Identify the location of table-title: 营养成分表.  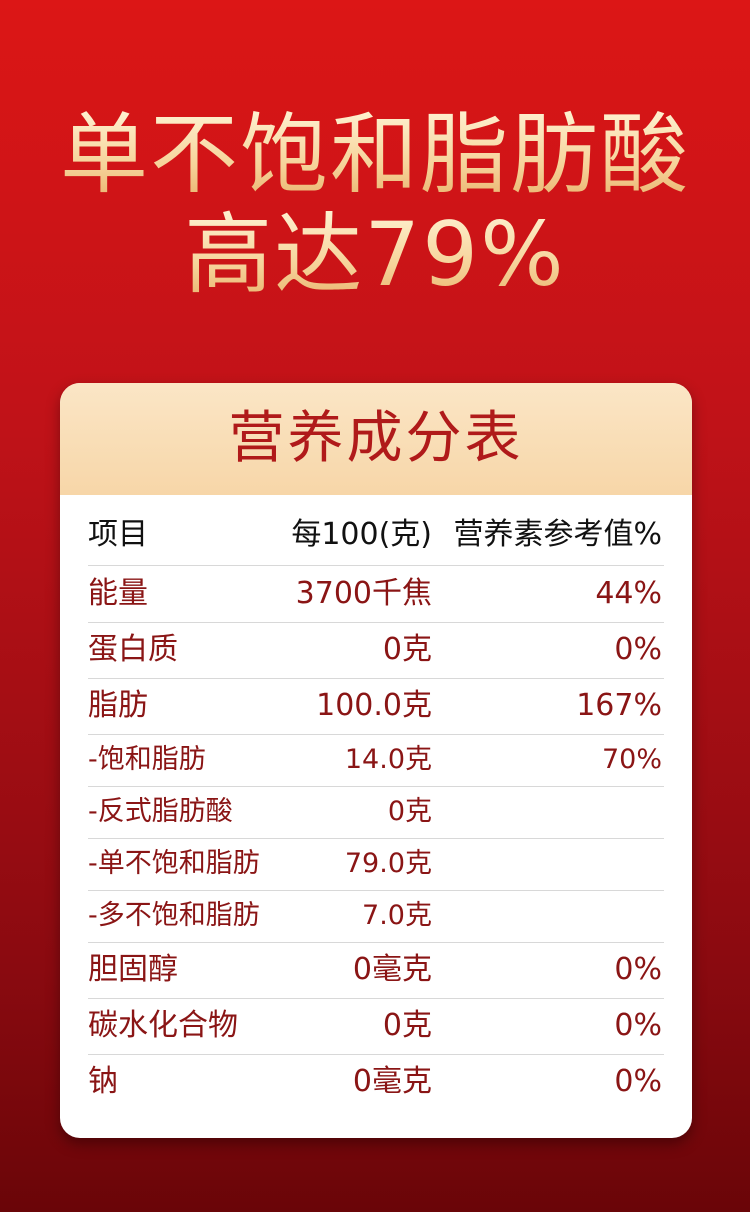
(376, 438).